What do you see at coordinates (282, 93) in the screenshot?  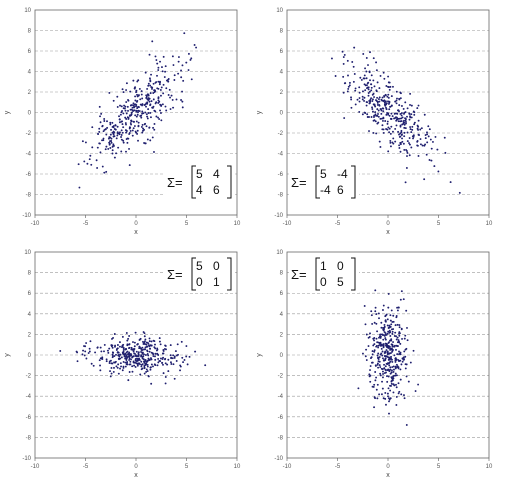 I see `y-tick-label: 2` at bounding box center [282, 93].